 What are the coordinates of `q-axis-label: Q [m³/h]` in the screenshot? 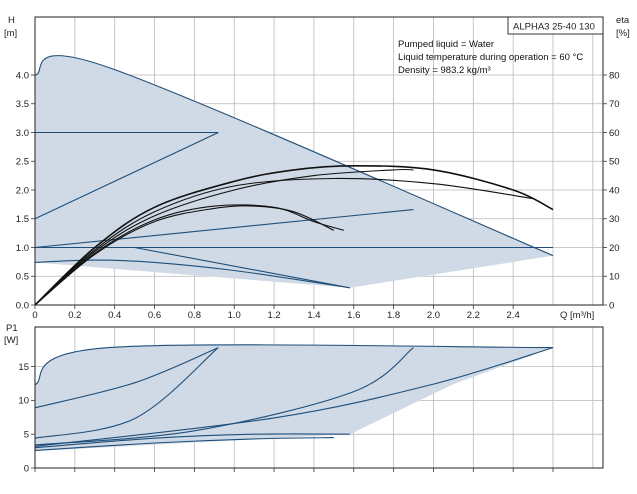 It's located at (577, 315).